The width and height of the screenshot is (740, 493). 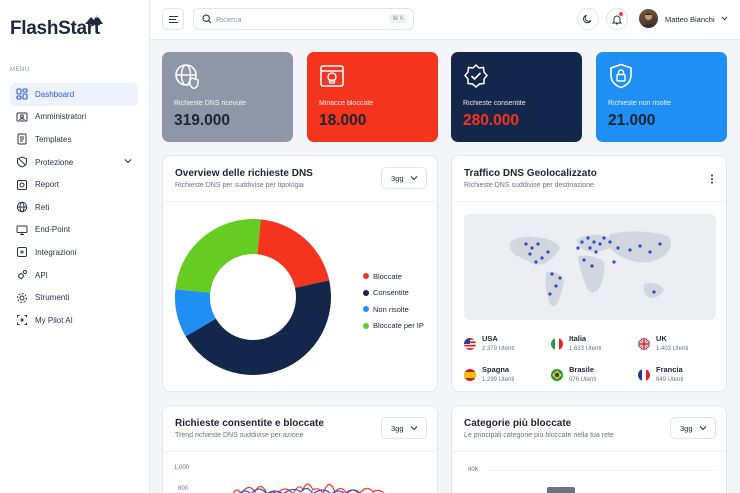 What do you see at coordinates (387, 276) in the screenshot?
I see `legend-label: Bloccate` at bounding box center [387, 276].